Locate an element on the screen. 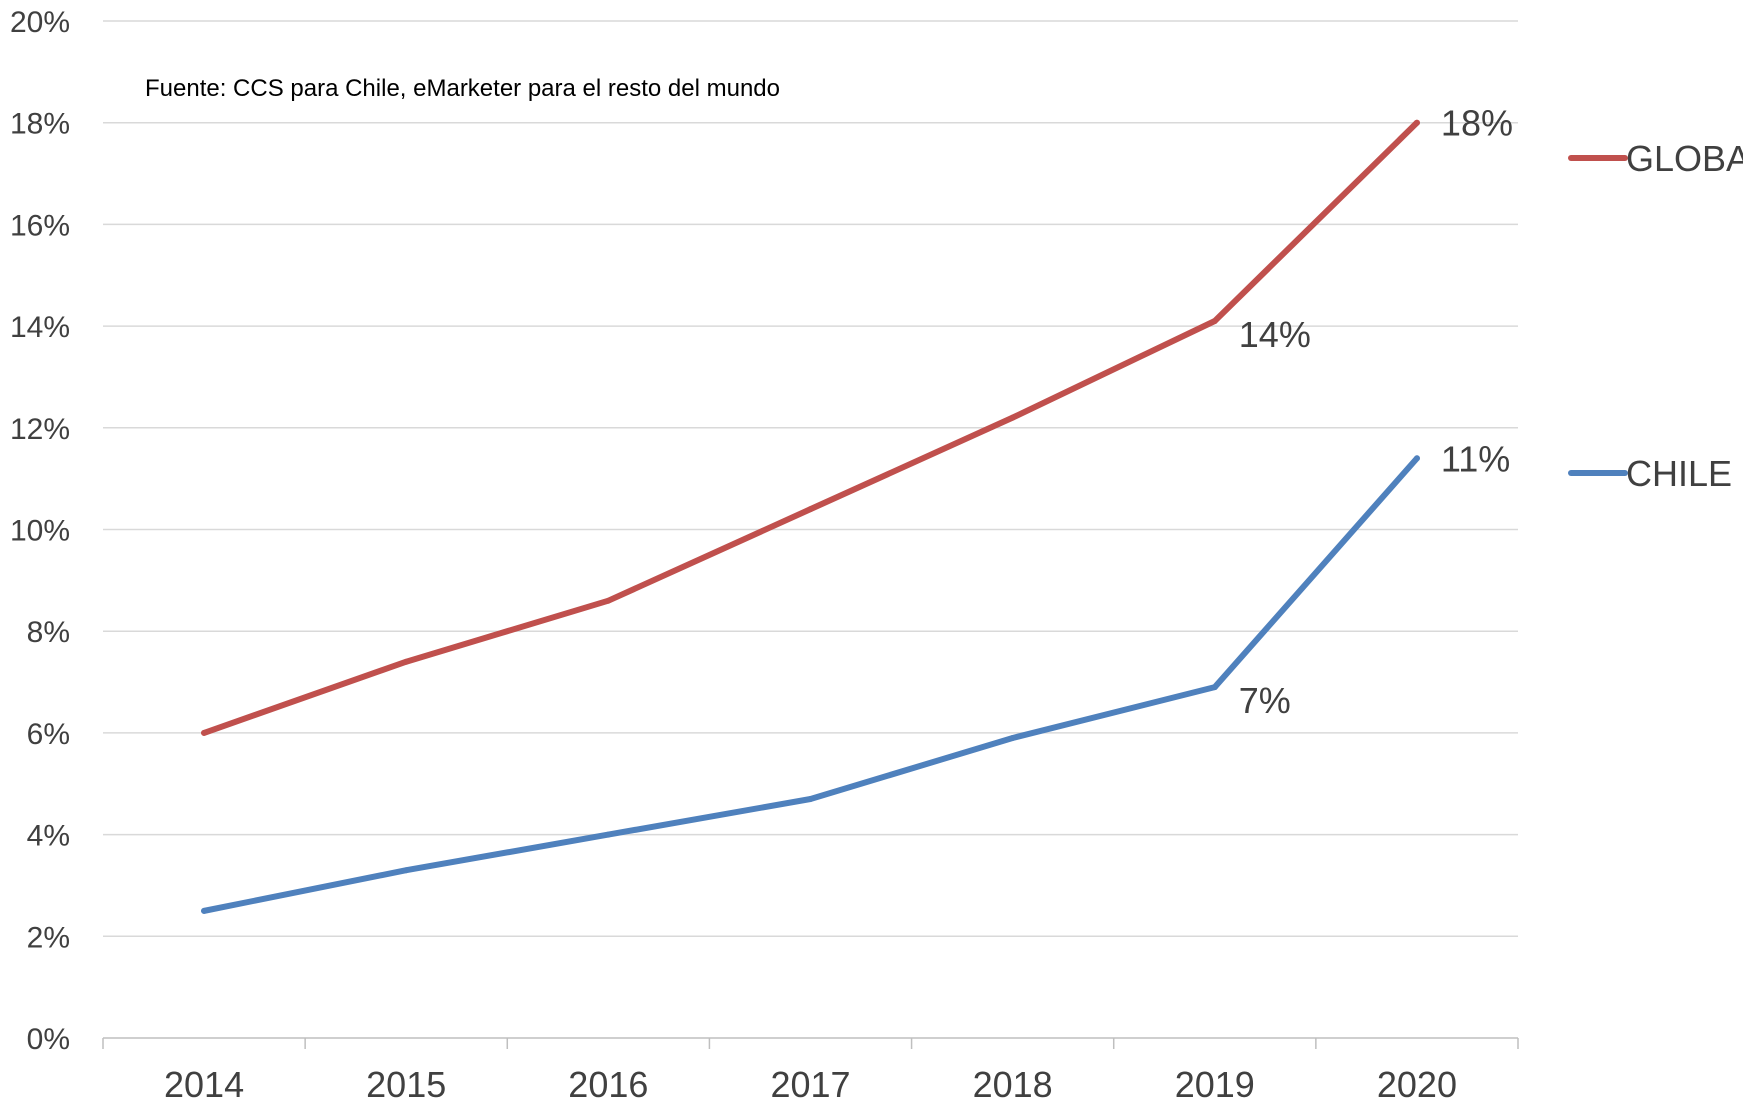 The width and height of the screenshot is (1743, 1114). y-axis-ticks: 0% 2% 4% 6% 8% 10% 12% 14% 16% 18% 20% is located at coordinates (40, 531).